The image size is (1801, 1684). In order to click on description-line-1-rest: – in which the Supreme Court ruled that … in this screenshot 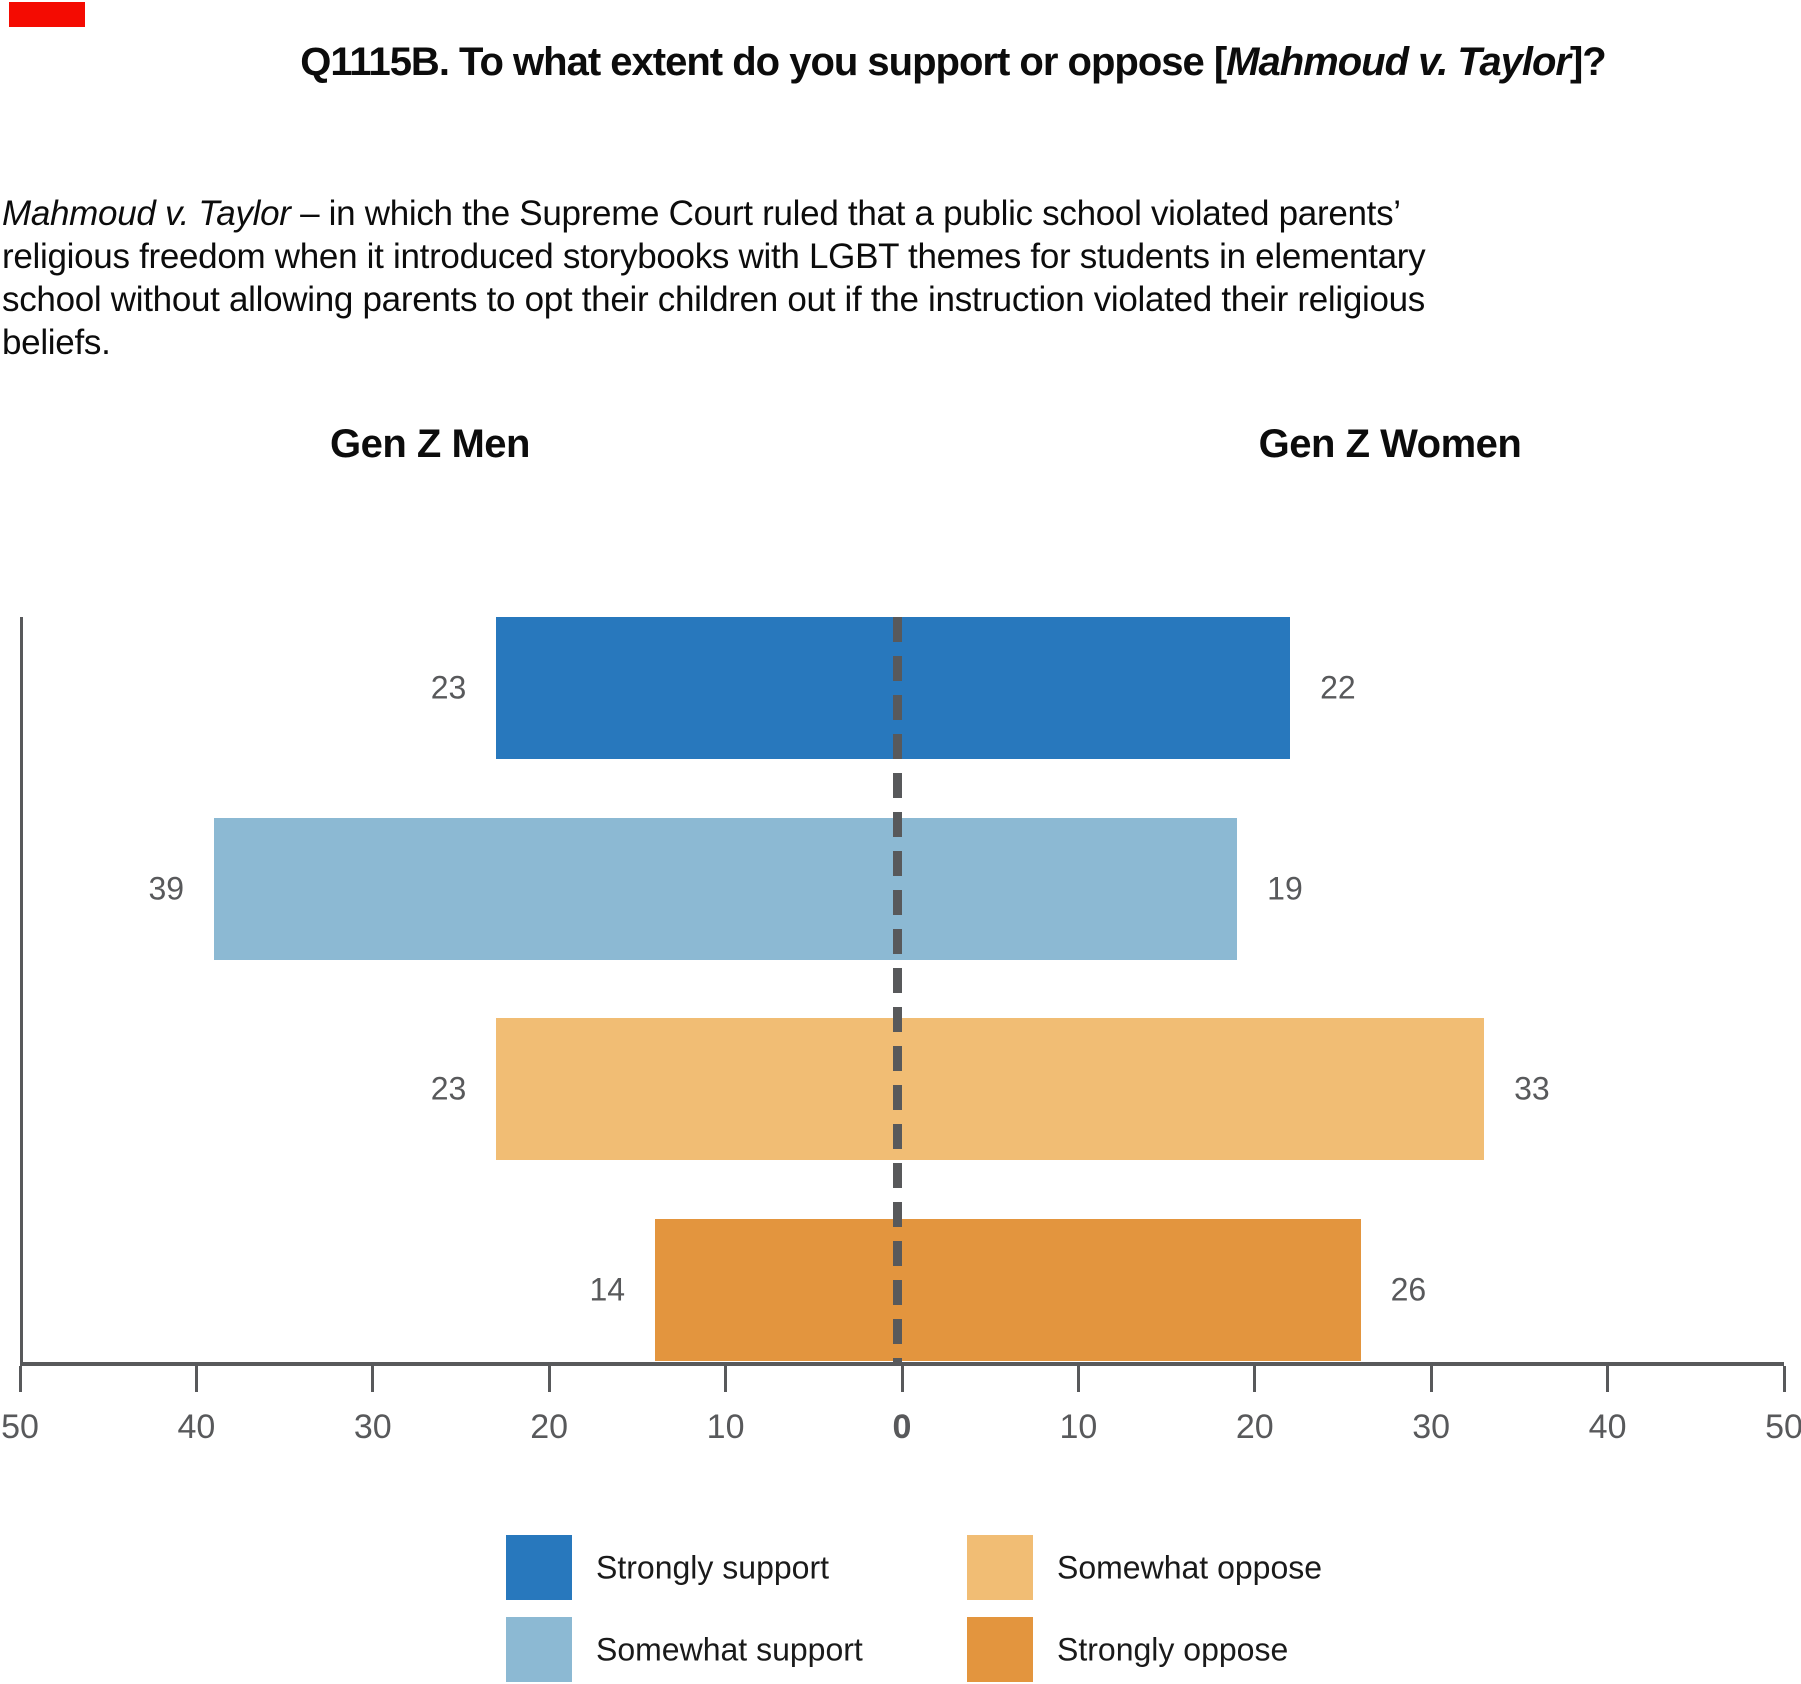, I will do `click(845, 213)`.